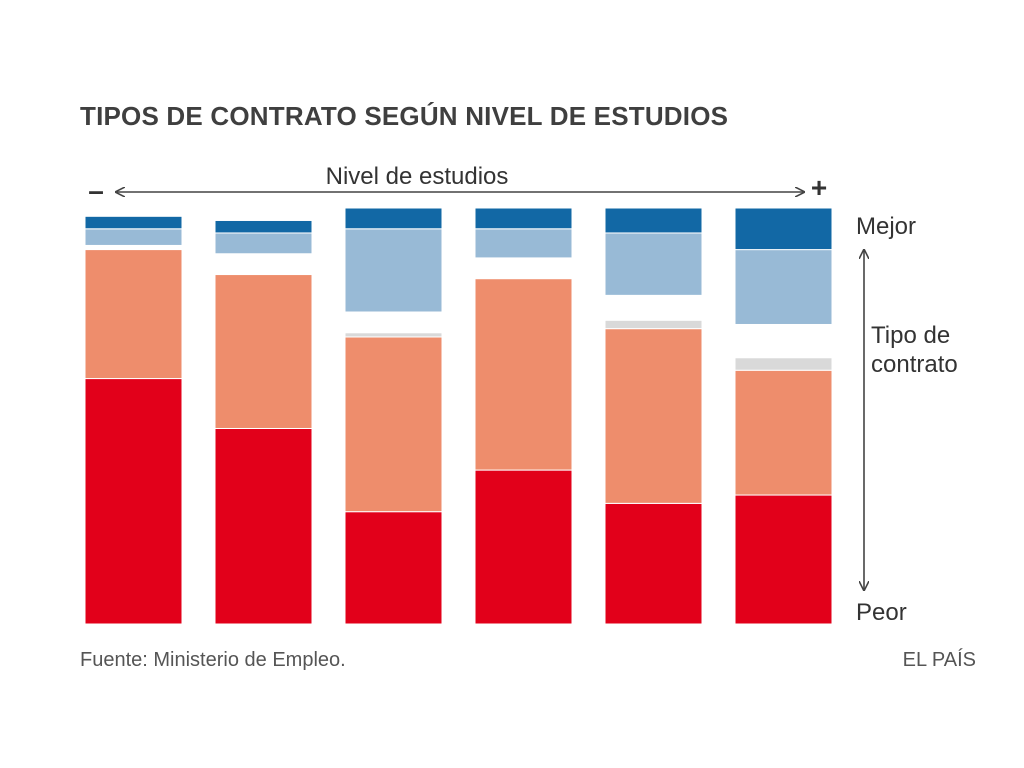 Image resolution: width=1024 pixels, height=768 pixels. Describe the element at coordinates (886, 226) in the screenshot. I see `y-axis-top-label: Mejor` at that location.